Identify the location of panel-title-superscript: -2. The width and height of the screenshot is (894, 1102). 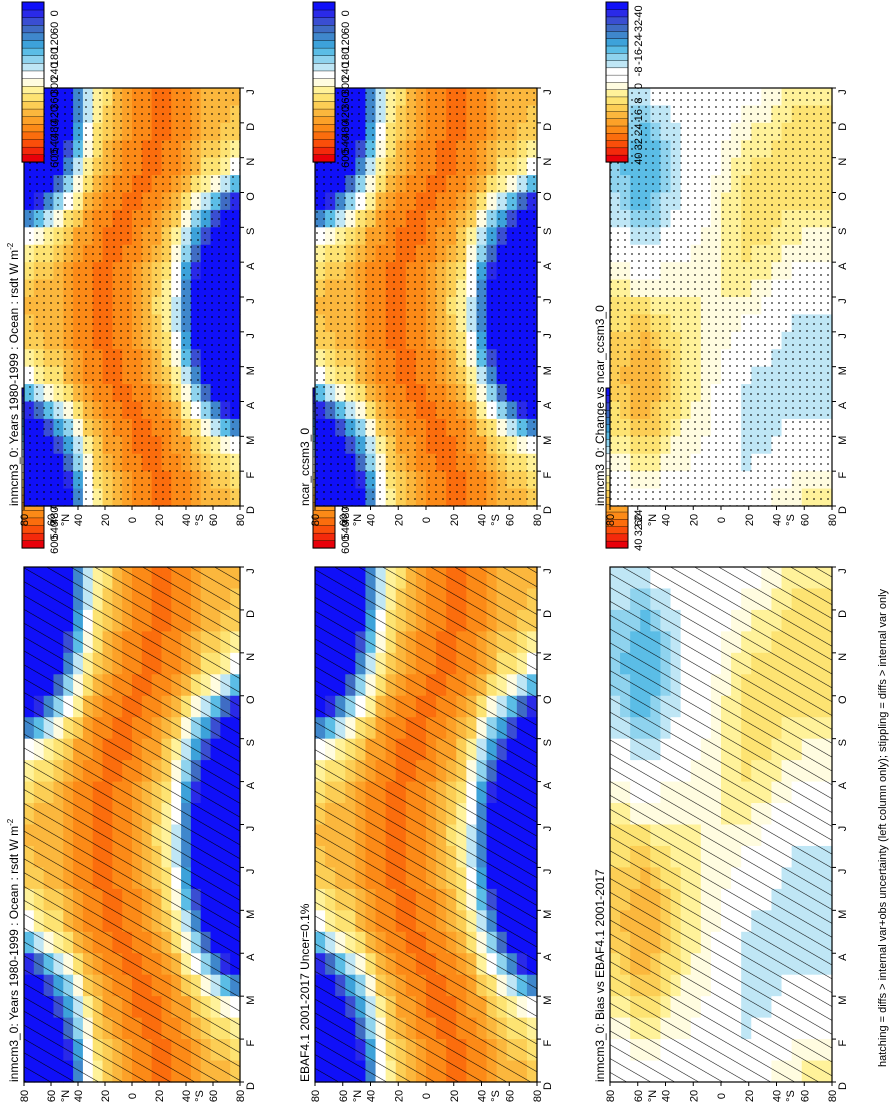
(10, 822).